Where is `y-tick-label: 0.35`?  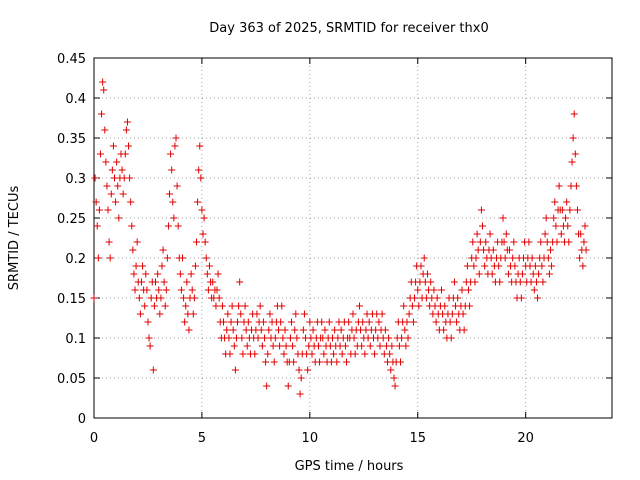 y-tick-label: 0.35 is located at coordinates (71, 139).